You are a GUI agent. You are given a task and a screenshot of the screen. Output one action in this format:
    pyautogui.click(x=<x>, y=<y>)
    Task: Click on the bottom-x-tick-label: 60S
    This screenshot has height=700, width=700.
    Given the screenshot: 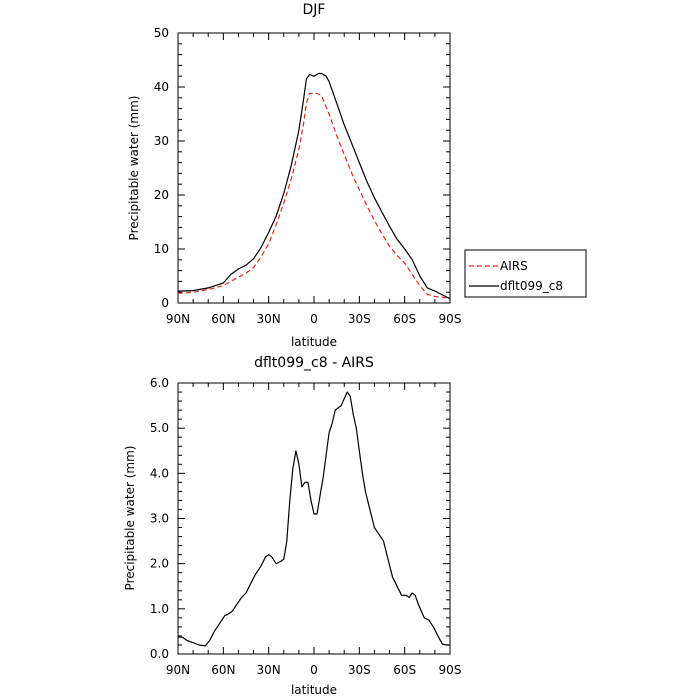 What is the action you would take?
    pyautogui.click(x=404, y=670)
    